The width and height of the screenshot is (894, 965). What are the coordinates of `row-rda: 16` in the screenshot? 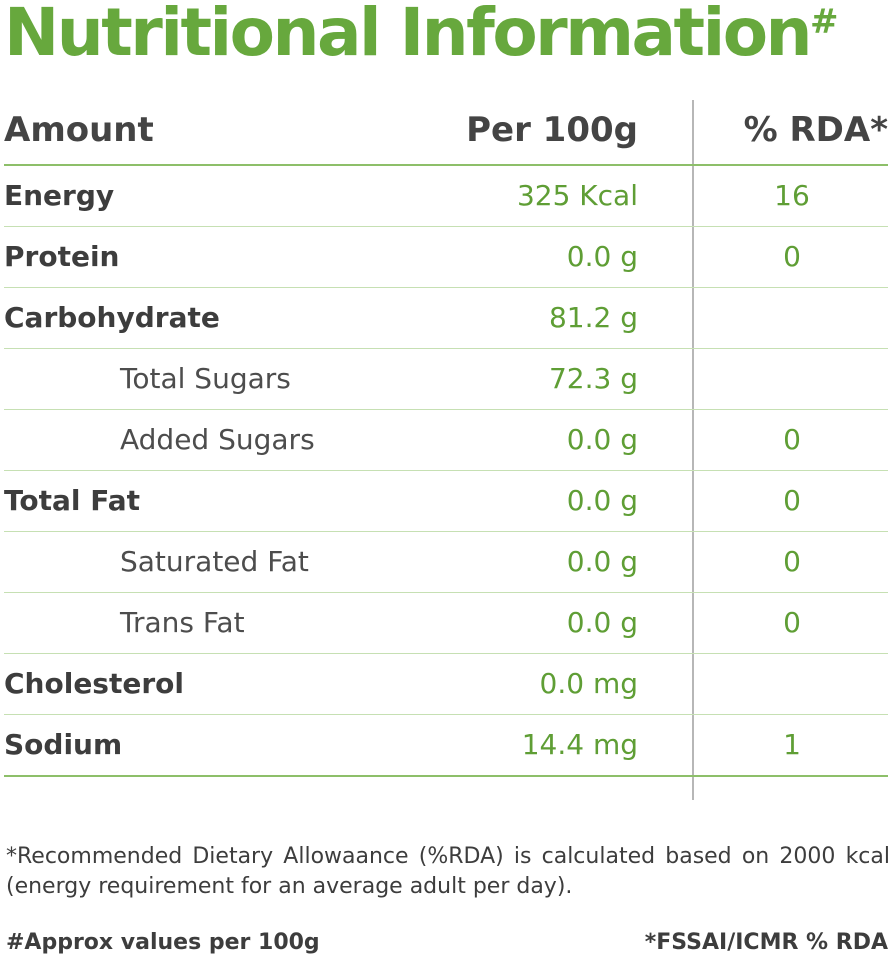 It's located at (792, 195).